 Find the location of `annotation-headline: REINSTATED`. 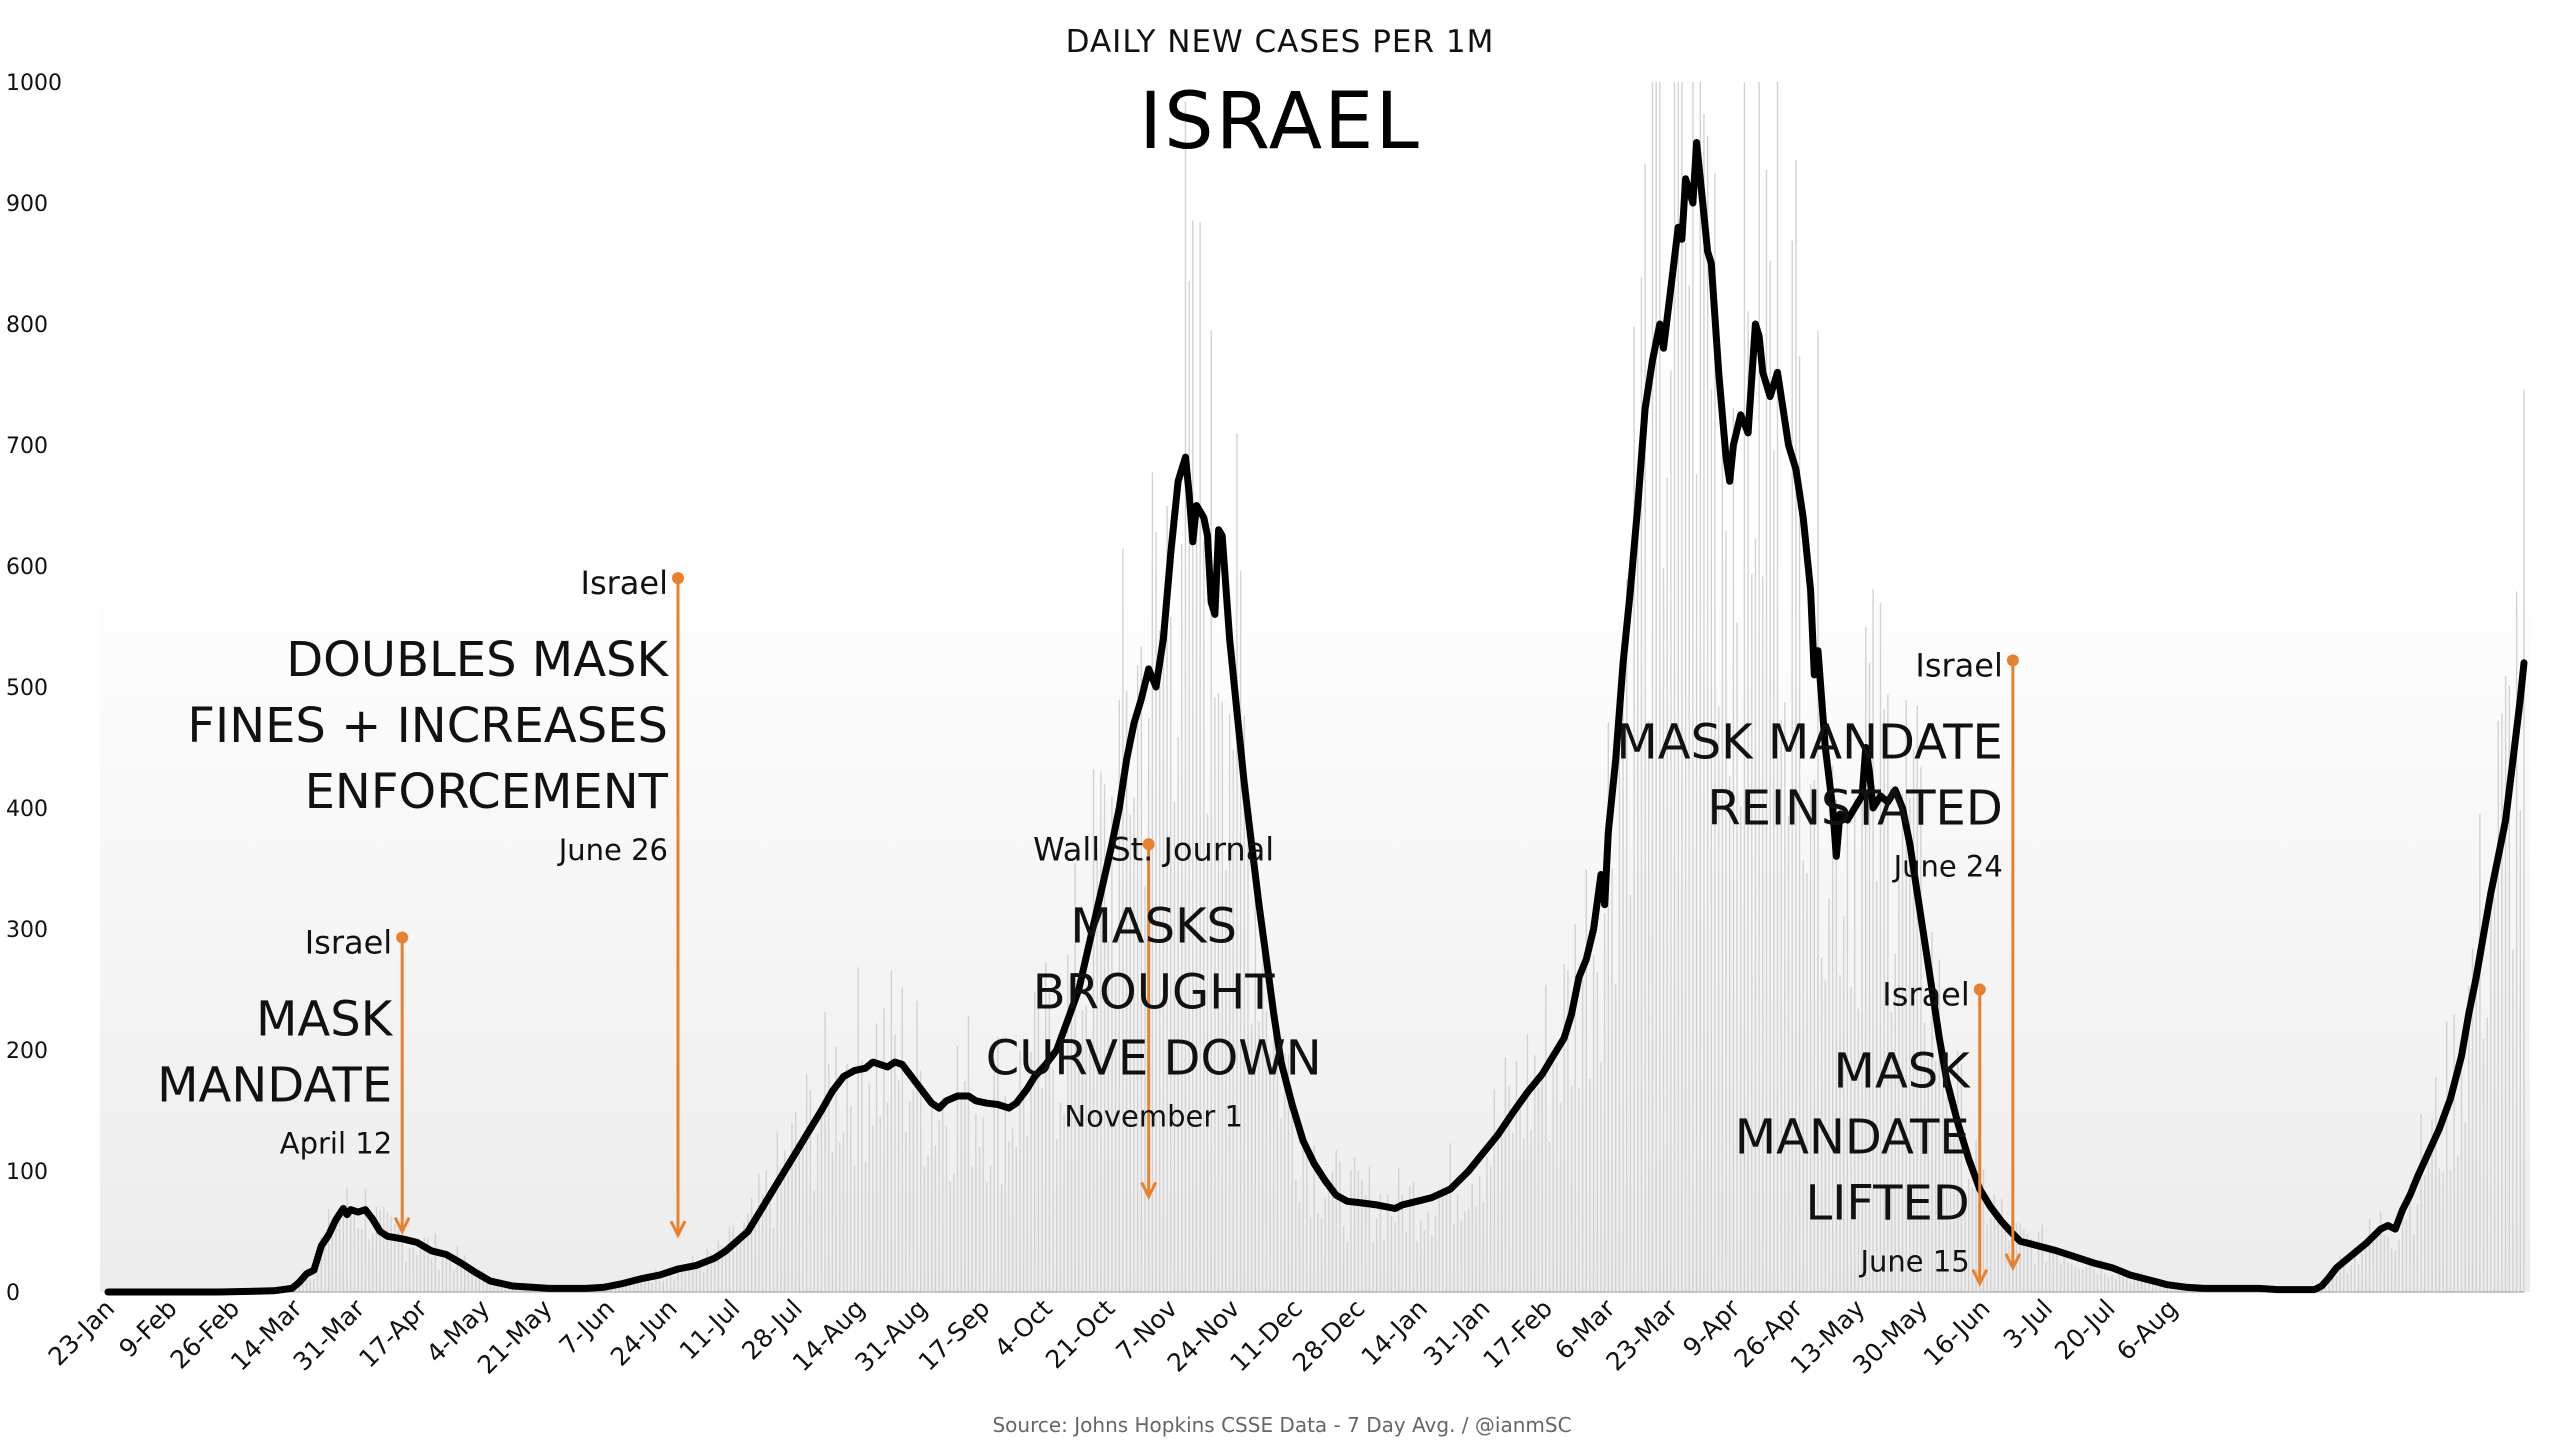

annotation-headline: REINSTATED is located at coordinates (1855, 808).